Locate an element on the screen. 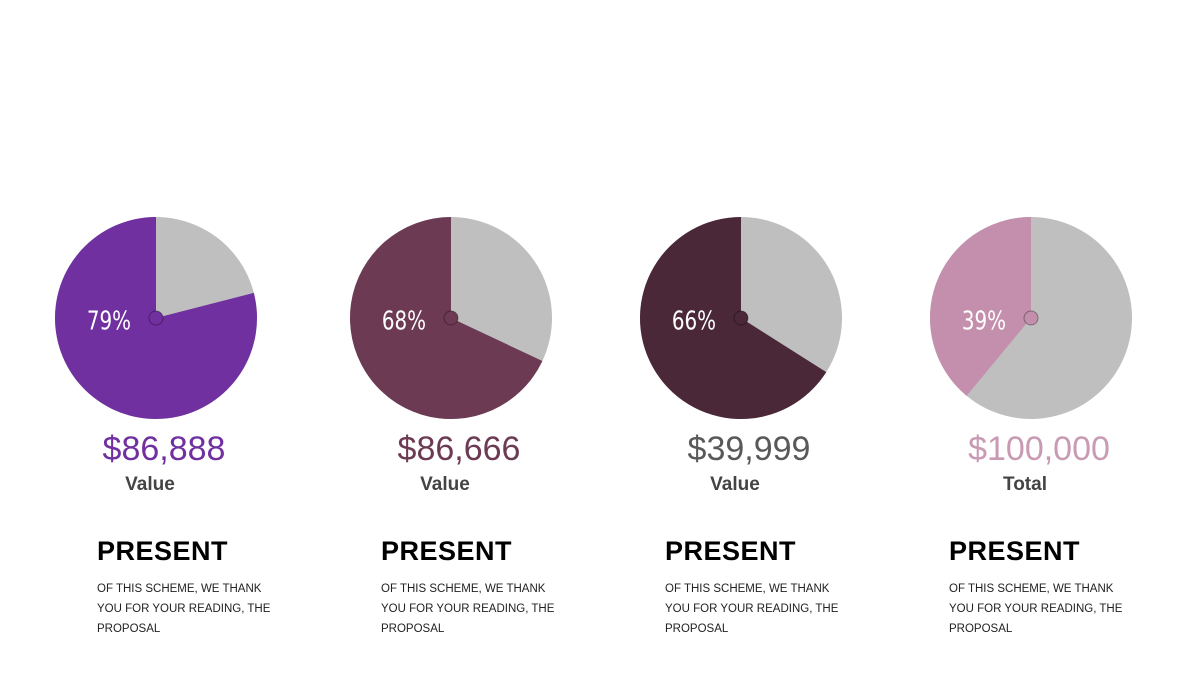 This screenshot has width=1200, height=675. amount: $86,888 is located at coordinates (164, 449).